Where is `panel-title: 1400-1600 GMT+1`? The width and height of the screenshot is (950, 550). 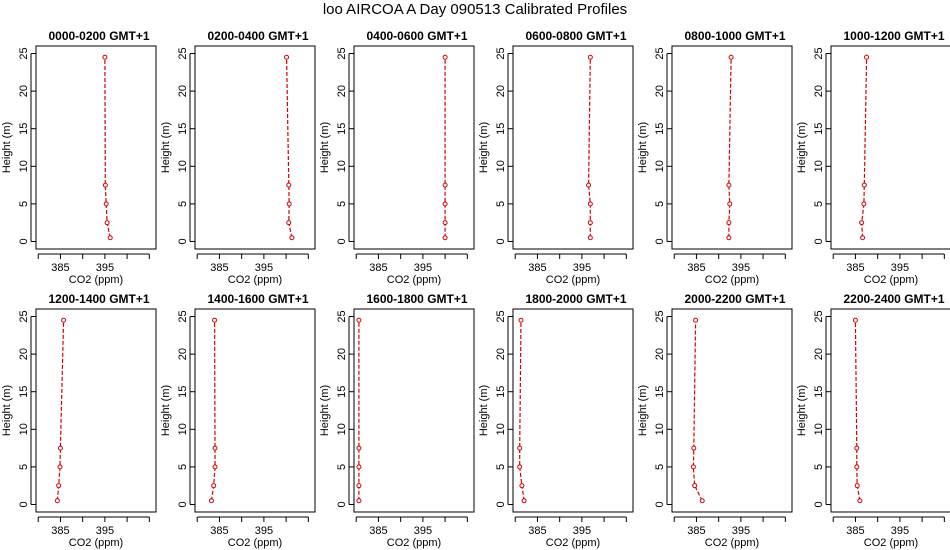
panel-title: 1400-1600 GMT+1 is located at coordinates (257, 299).